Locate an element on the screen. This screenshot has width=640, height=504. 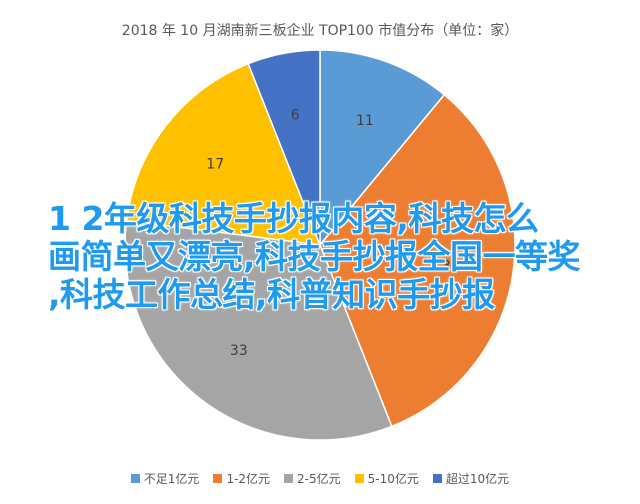
legend-label: 2-5亿元 is located at coordinates (319, 479).